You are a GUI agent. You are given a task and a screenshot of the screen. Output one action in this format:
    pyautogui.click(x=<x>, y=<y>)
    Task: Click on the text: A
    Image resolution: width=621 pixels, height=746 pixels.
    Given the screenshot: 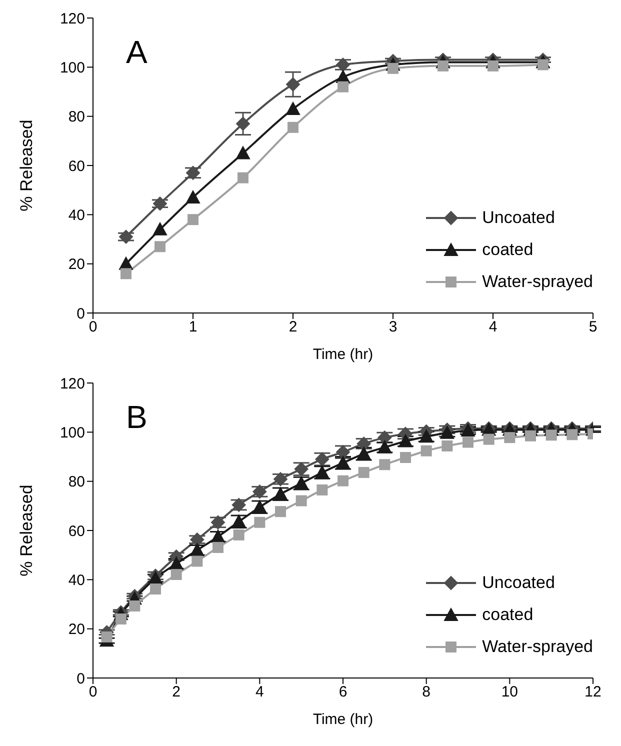 What is the action you would take?
    pyautogui.click(x=137, y=52)
    